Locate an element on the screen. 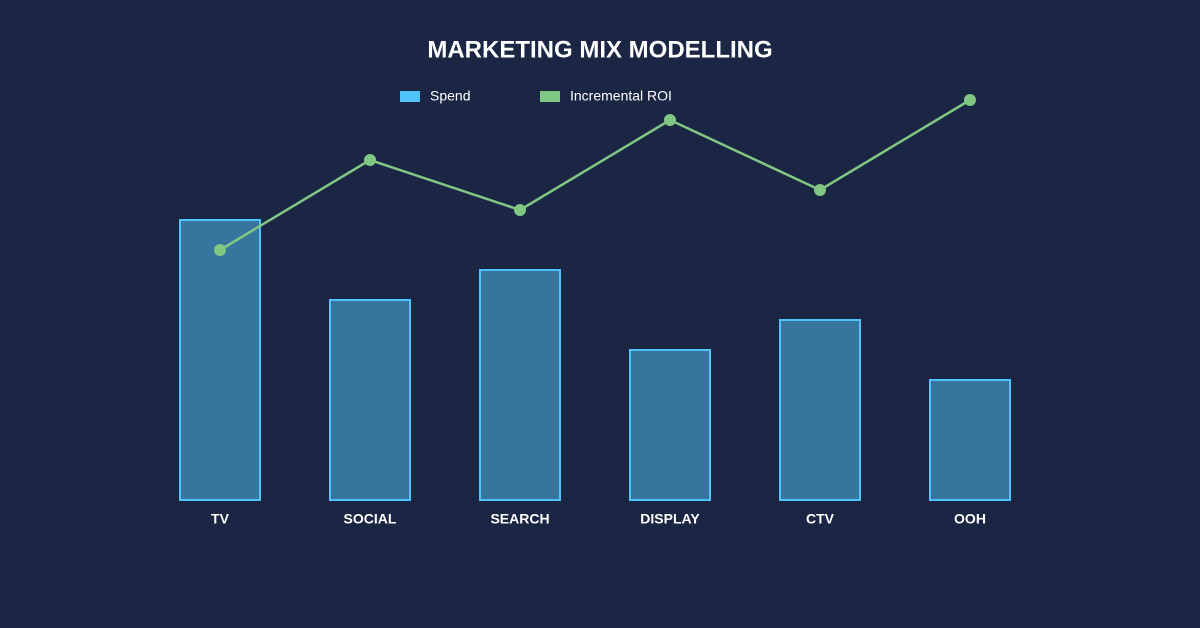 This screenshot has width=1200, height=628. legend-label: Spend is located at coordinates (450, 96).